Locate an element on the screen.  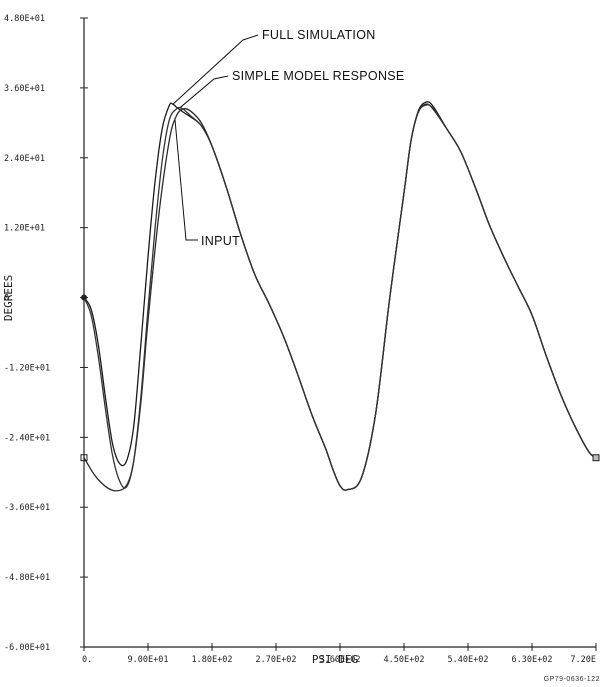
x-tick-label: 1.80E+02 is located at coordinates (212, 660).